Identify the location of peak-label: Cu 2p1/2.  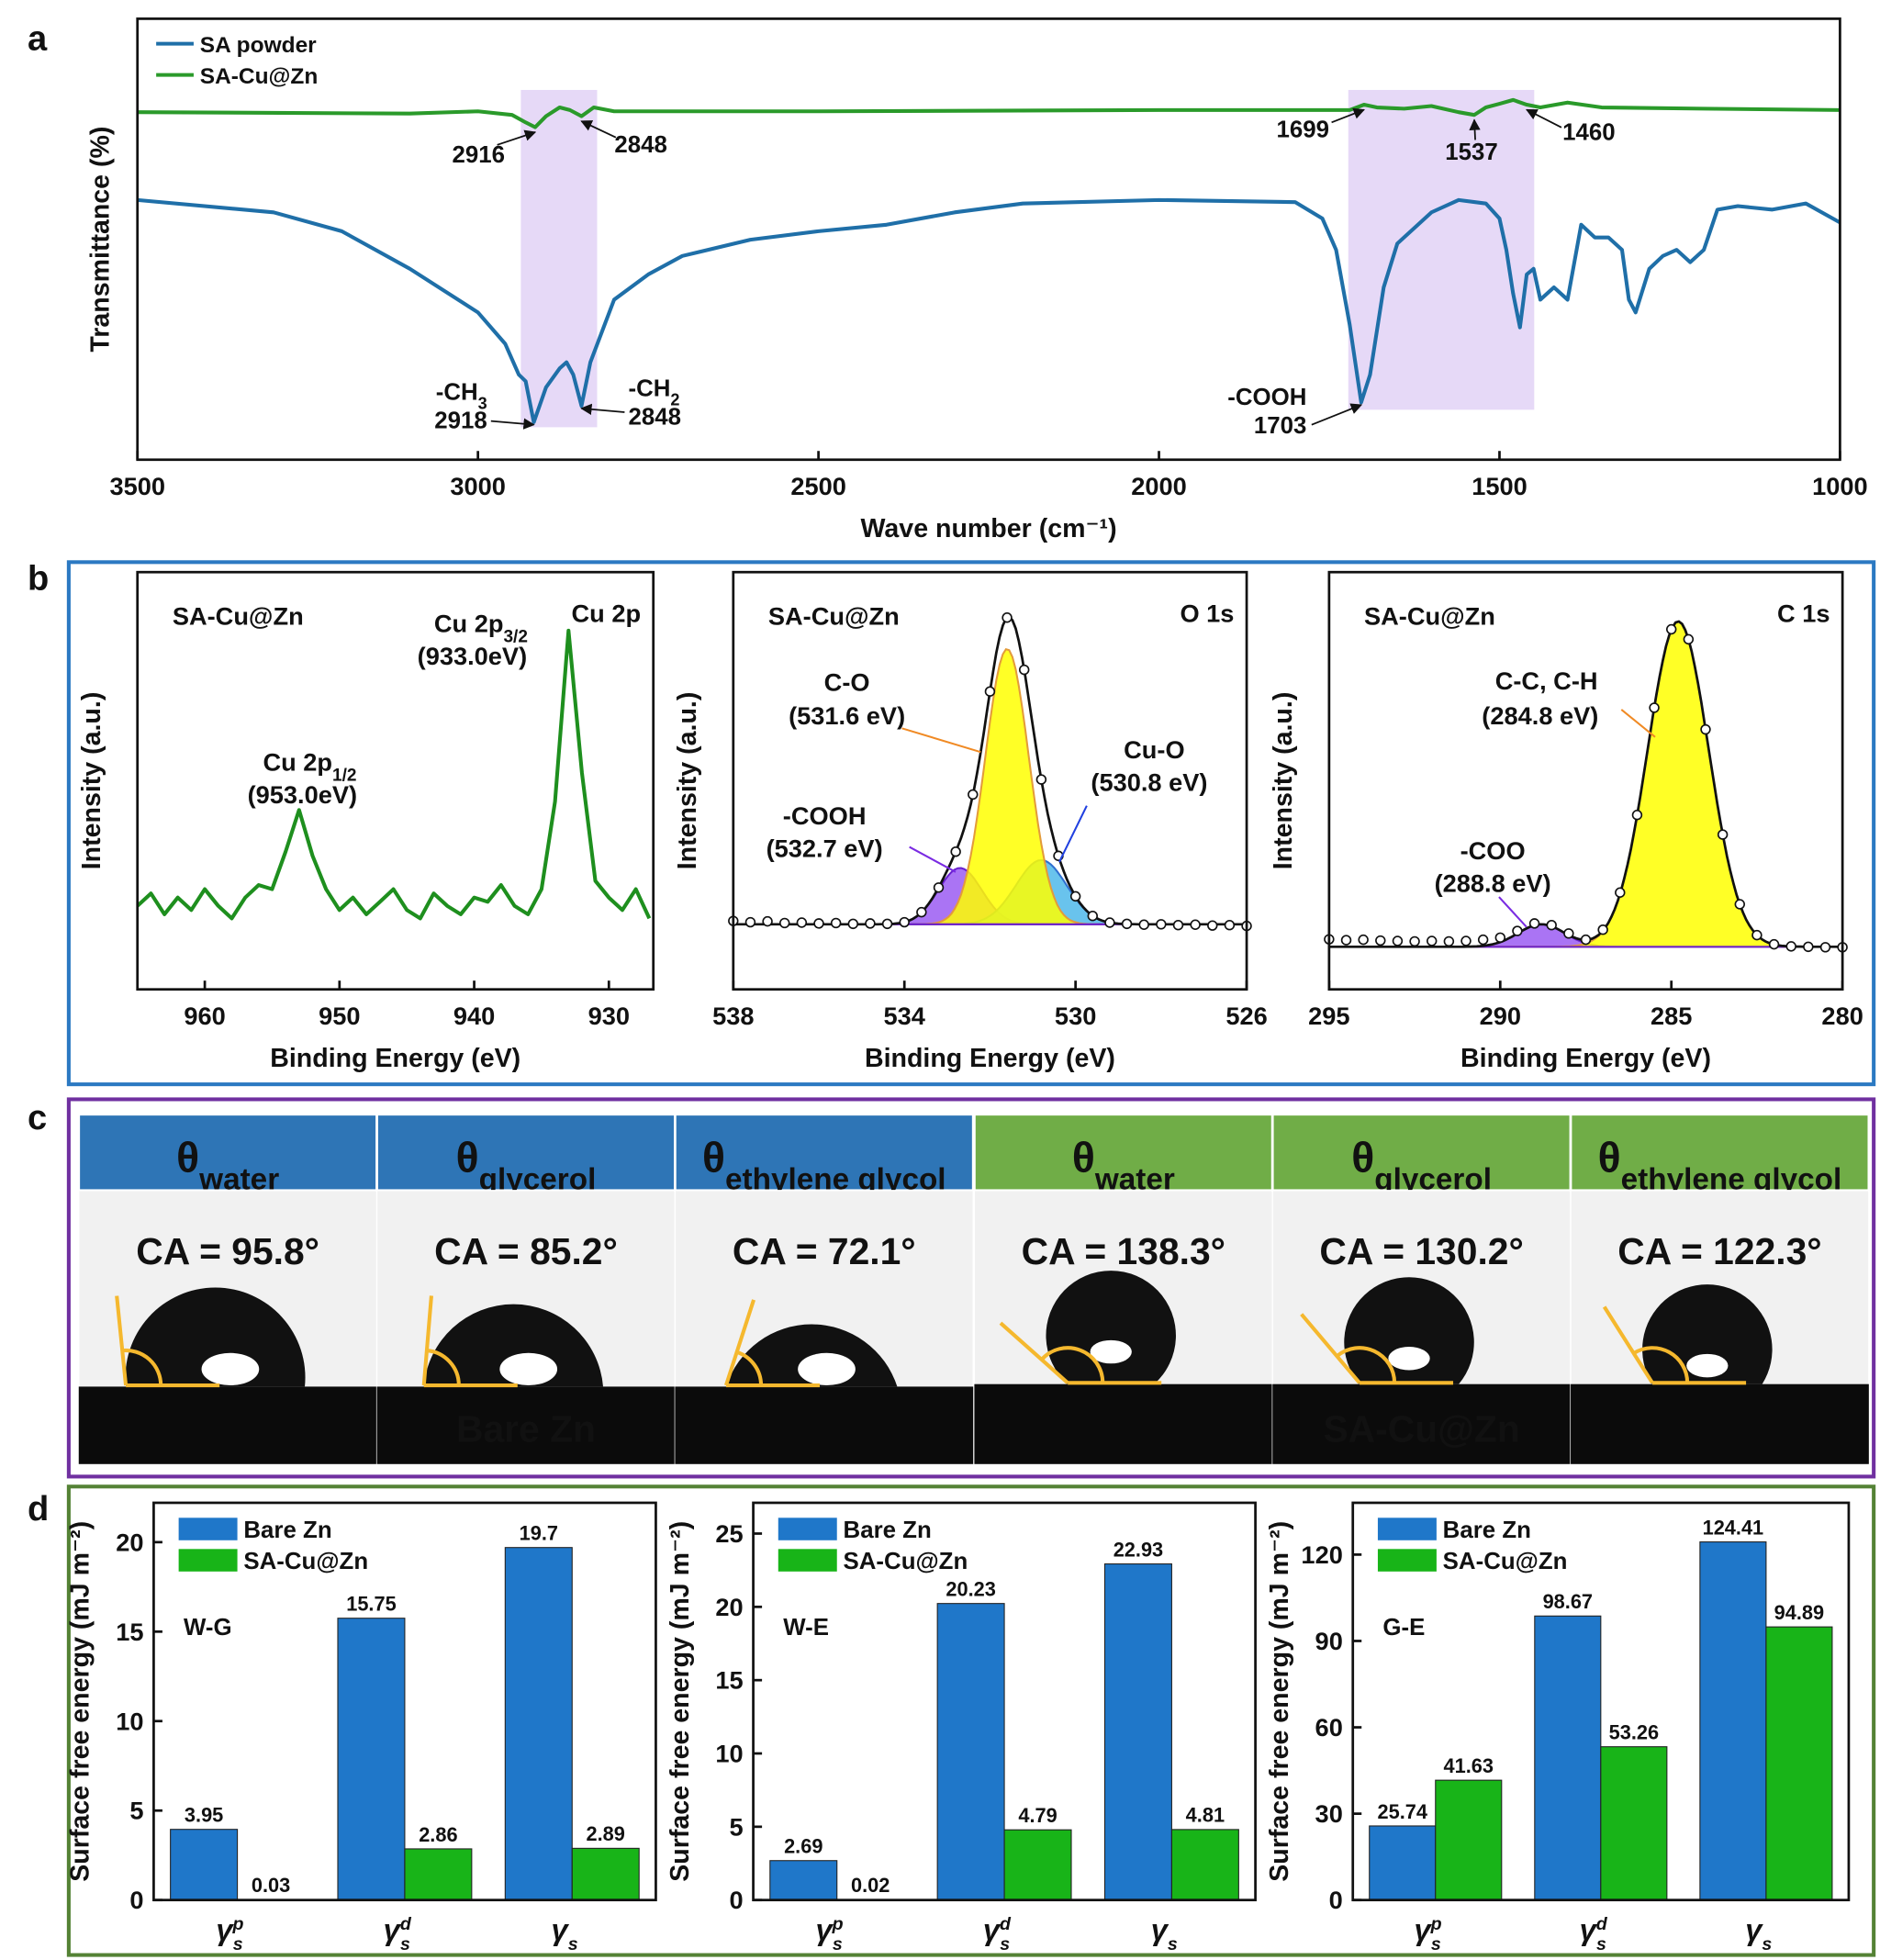
(309, 767).